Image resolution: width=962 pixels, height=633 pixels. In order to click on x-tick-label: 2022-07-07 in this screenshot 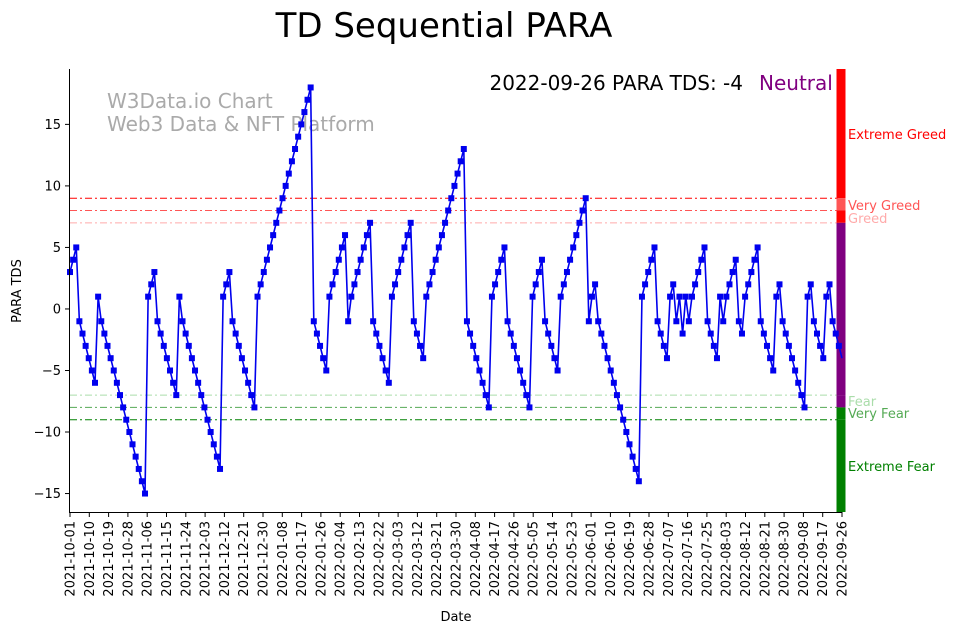, I will do `click(669, 559)`.